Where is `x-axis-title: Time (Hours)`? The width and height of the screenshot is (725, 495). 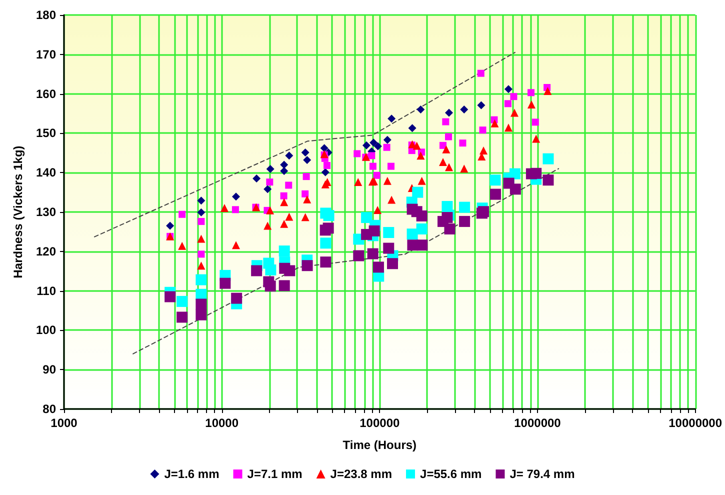
x-axis-title: Time (Hours) is located at coordinates (379, 445).